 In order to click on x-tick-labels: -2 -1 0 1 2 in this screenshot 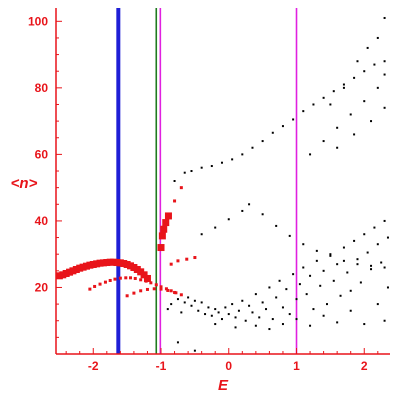, I will do `click(228, 366)`.